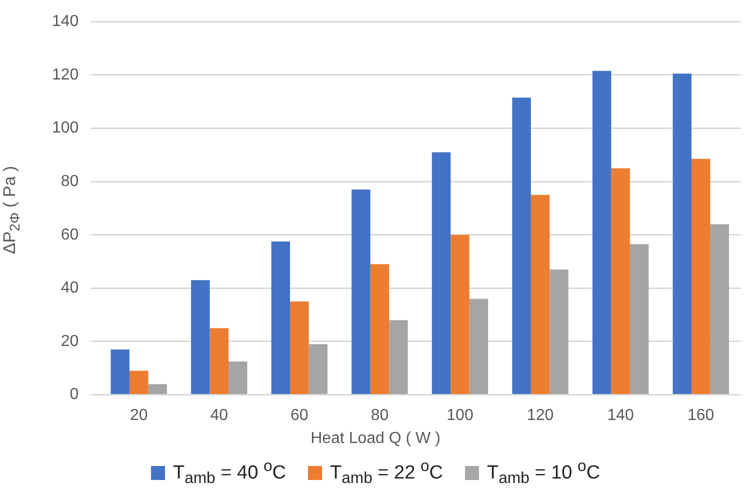 The width and height of the screenshot is (751, 494). What do you see at coordinates (69, 341) in the screenshot?
I see `y-tick-label: 20` at bounding box center [69, 341].